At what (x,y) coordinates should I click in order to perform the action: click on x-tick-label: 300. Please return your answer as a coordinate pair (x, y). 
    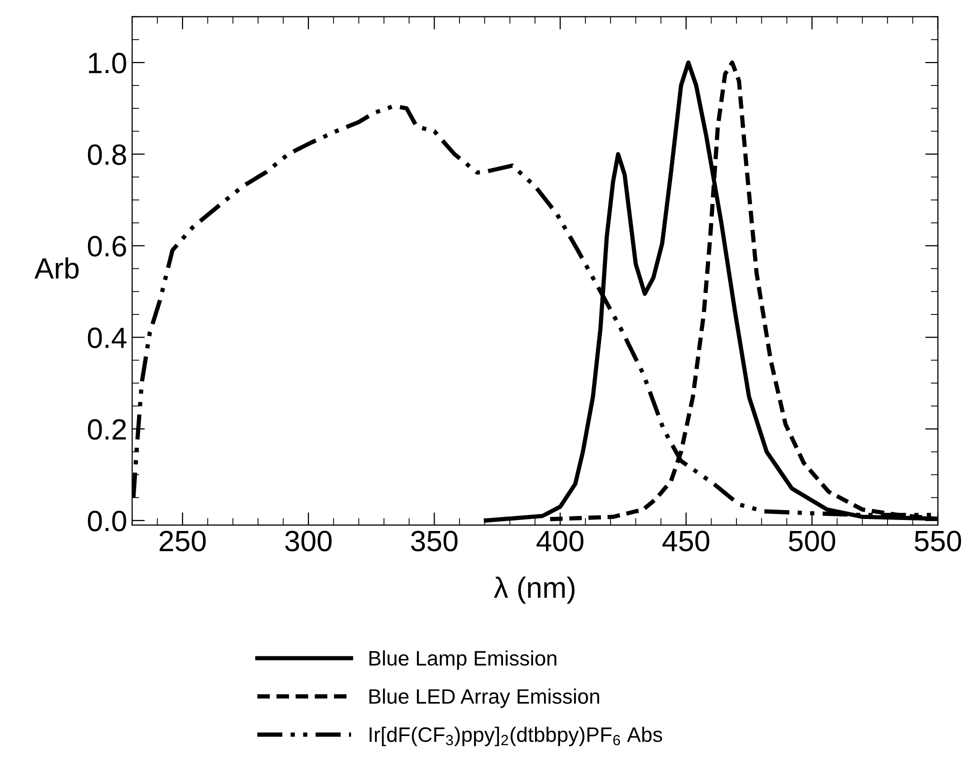
    Looking at the image, I should click on (308, 541).